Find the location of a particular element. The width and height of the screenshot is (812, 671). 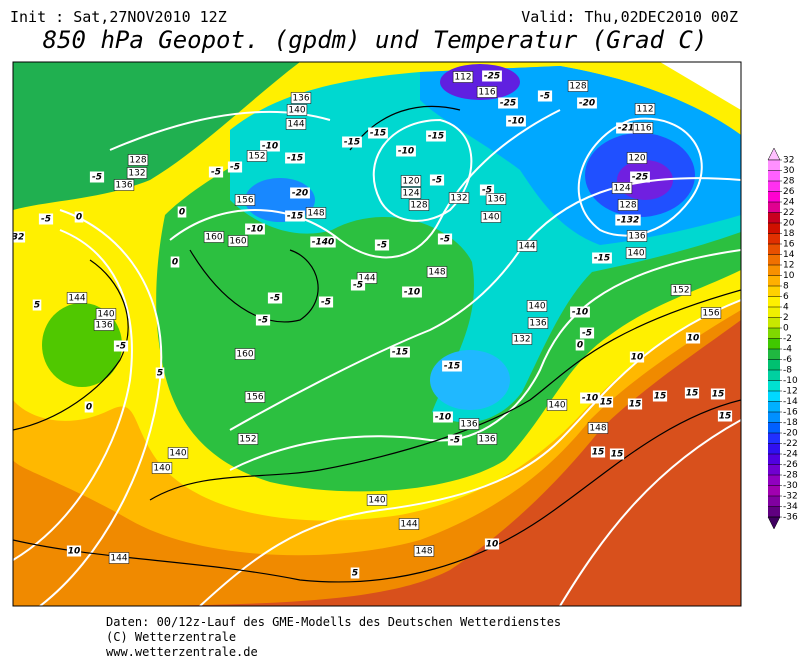

outside-domain is located at coordinates (700, 86).